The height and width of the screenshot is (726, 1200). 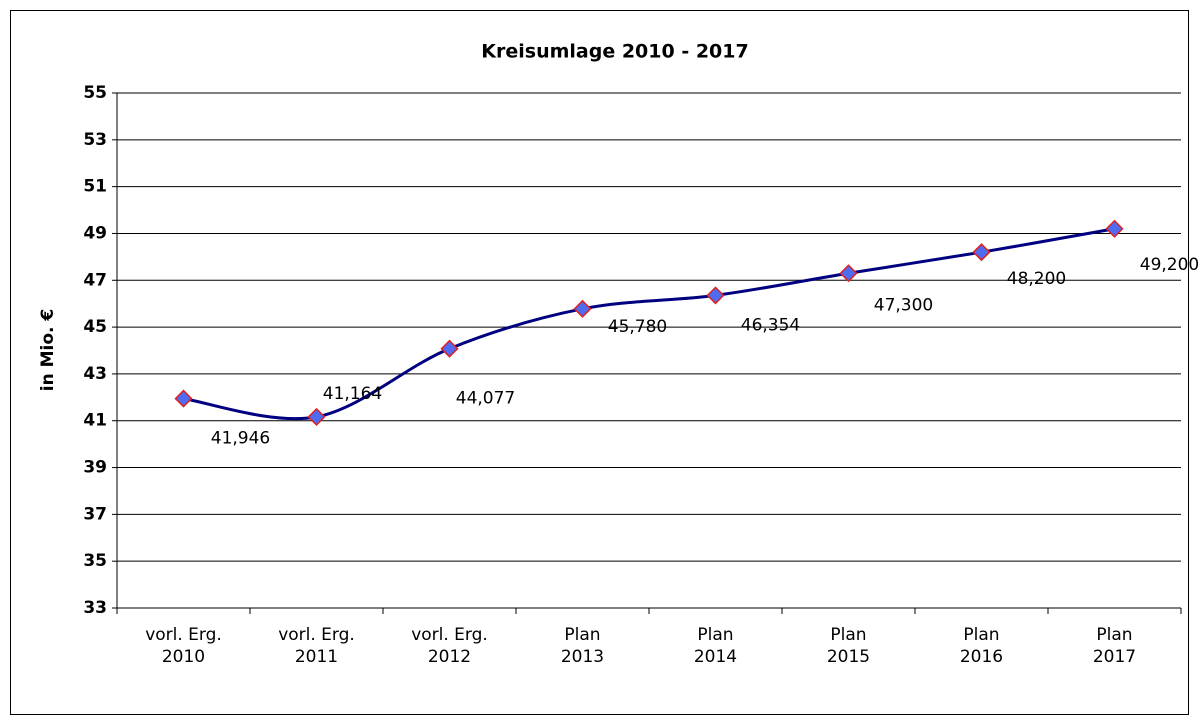 I want to click on x-tick-label: 2017, so click(x=1114, y=657).